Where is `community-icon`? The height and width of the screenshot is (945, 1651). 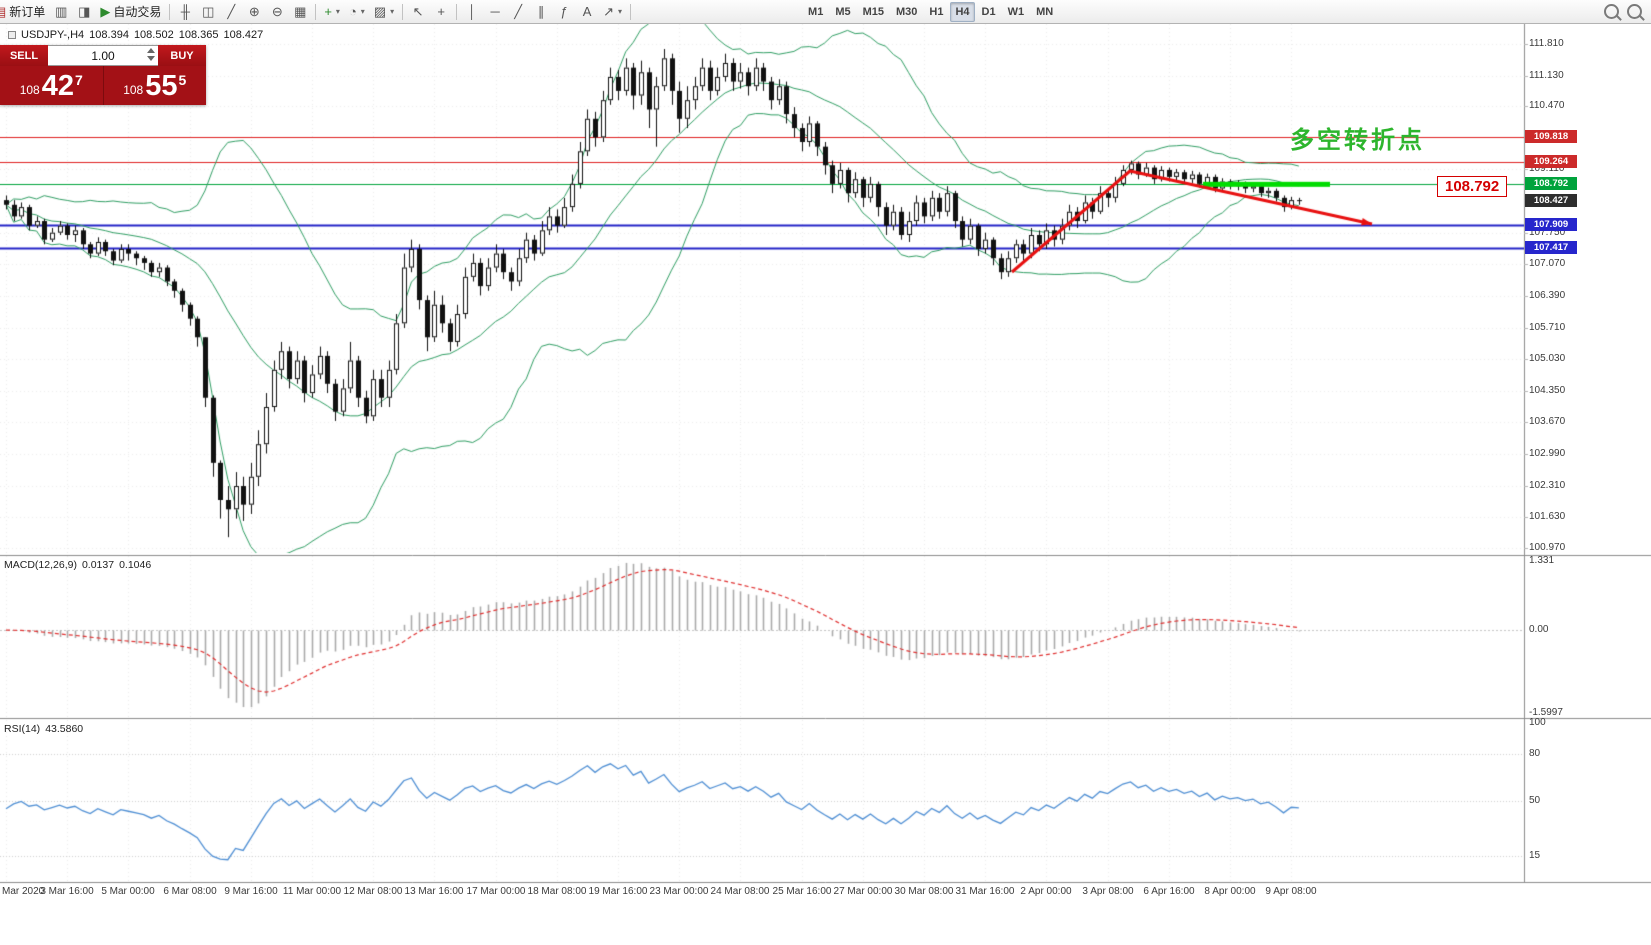
community-icon is located at coordinates (1634, 11).